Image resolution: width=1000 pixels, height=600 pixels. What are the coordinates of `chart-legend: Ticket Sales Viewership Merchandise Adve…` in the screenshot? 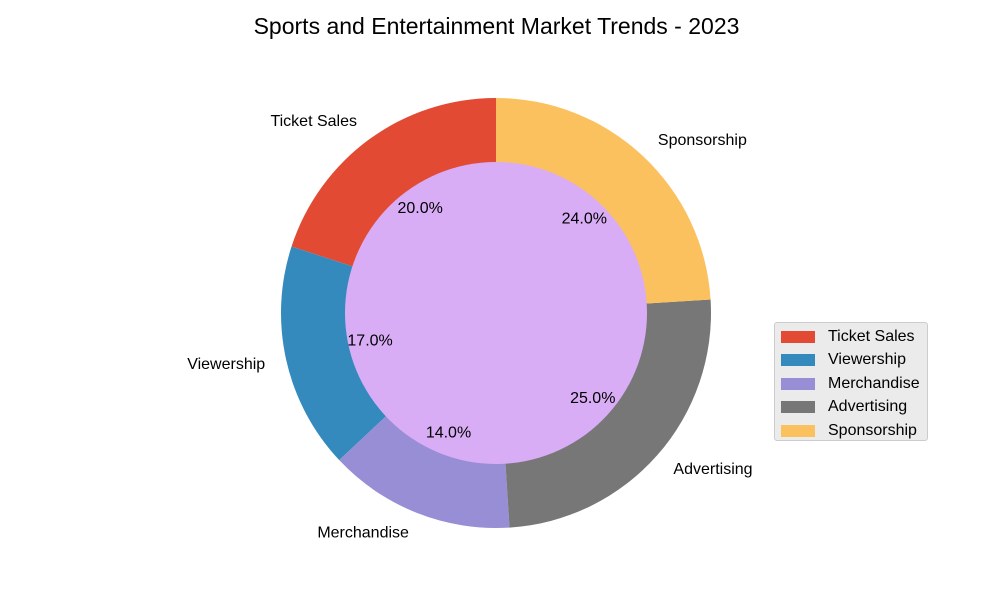 It's located at (851, 381).